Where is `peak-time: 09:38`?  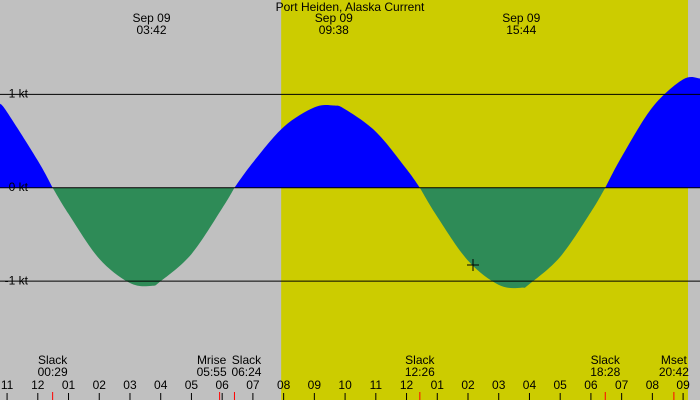
peak-time: 09:38 is located at coordinates (334, 30).